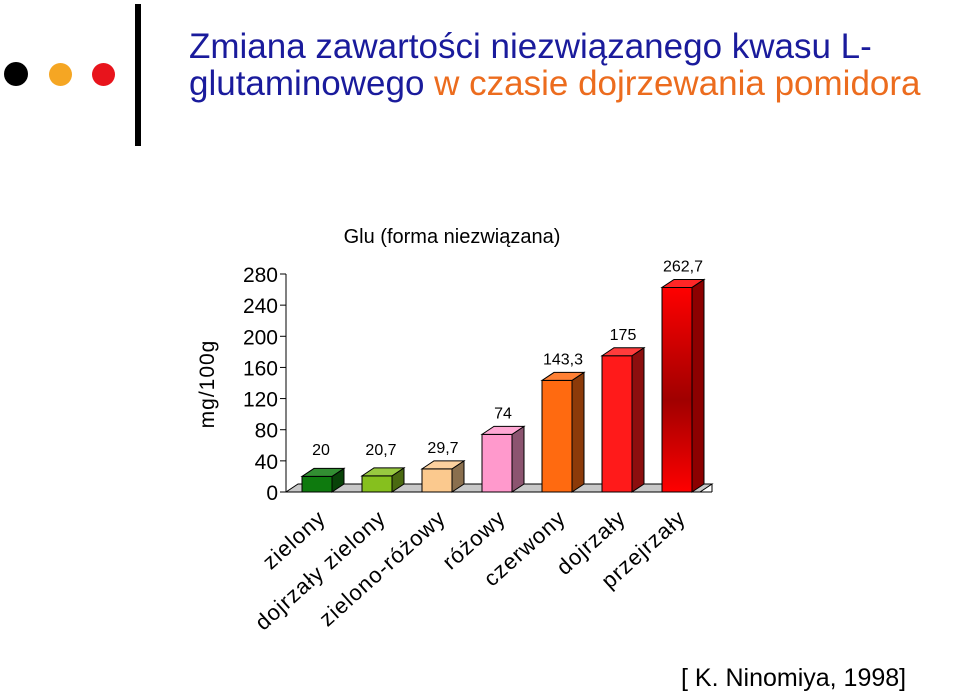  I want to click on value-label-5: 143,3, so click(563, 359).